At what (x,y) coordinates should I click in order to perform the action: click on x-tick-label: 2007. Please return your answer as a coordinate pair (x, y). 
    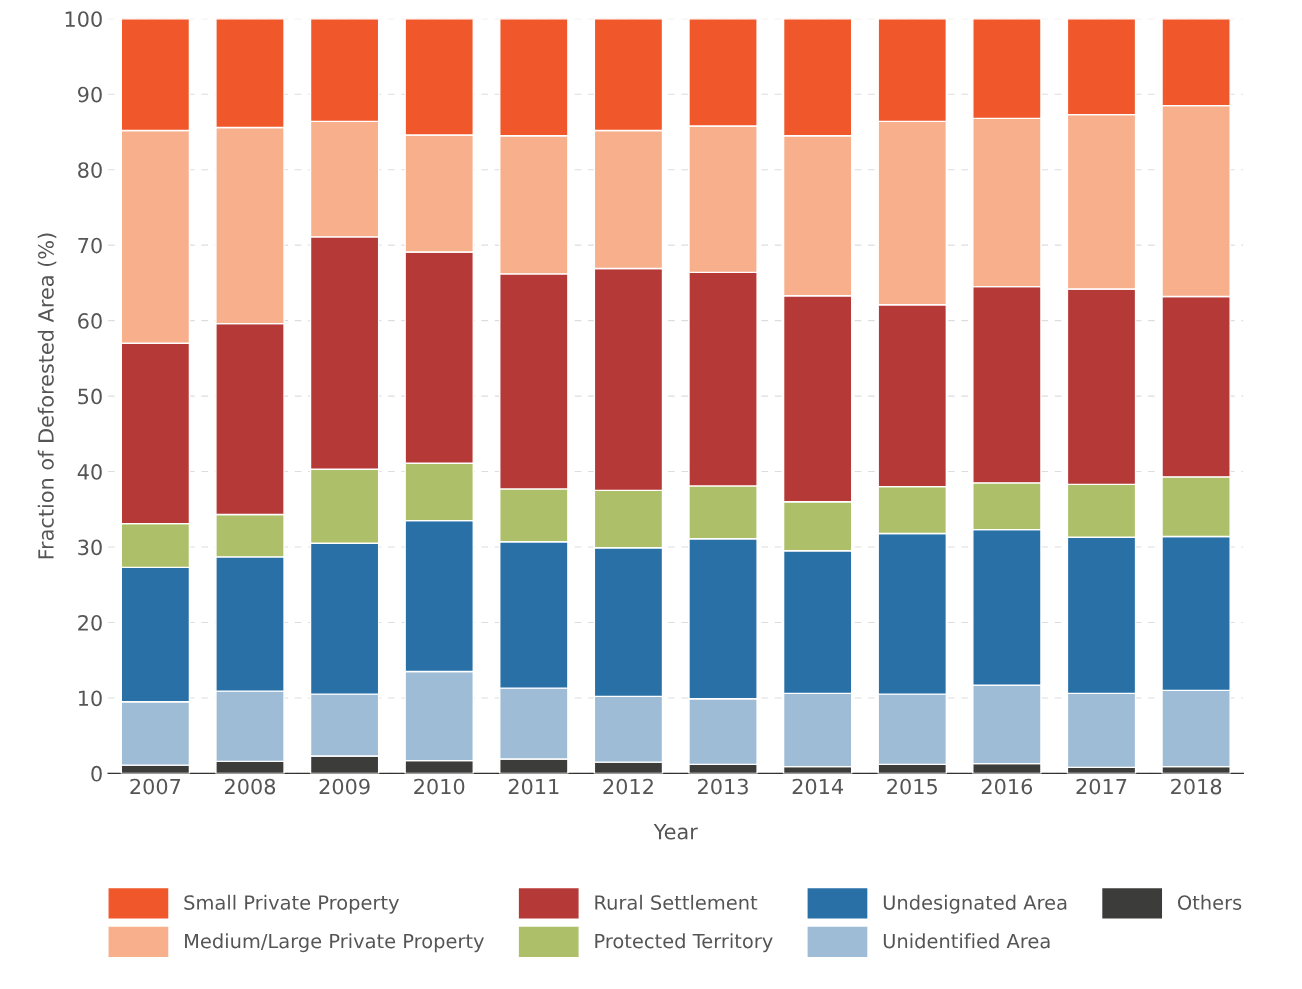
    Looking at the image, I should click on (155, 786).